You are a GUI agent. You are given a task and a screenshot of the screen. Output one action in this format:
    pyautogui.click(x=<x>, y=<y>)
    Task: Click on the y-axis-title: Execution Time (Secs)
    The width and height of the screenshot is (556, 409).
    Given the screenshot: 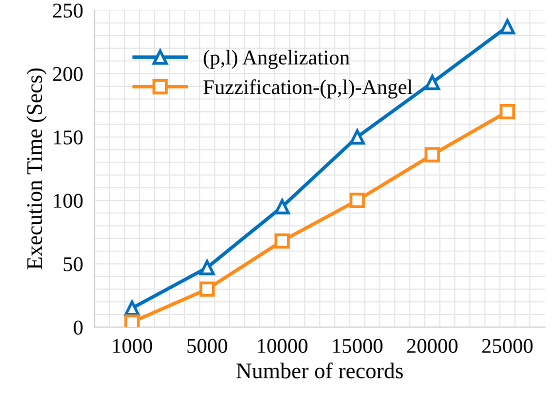 What is the action you would take?
    pyautogui.click(x=36, y=169)
    